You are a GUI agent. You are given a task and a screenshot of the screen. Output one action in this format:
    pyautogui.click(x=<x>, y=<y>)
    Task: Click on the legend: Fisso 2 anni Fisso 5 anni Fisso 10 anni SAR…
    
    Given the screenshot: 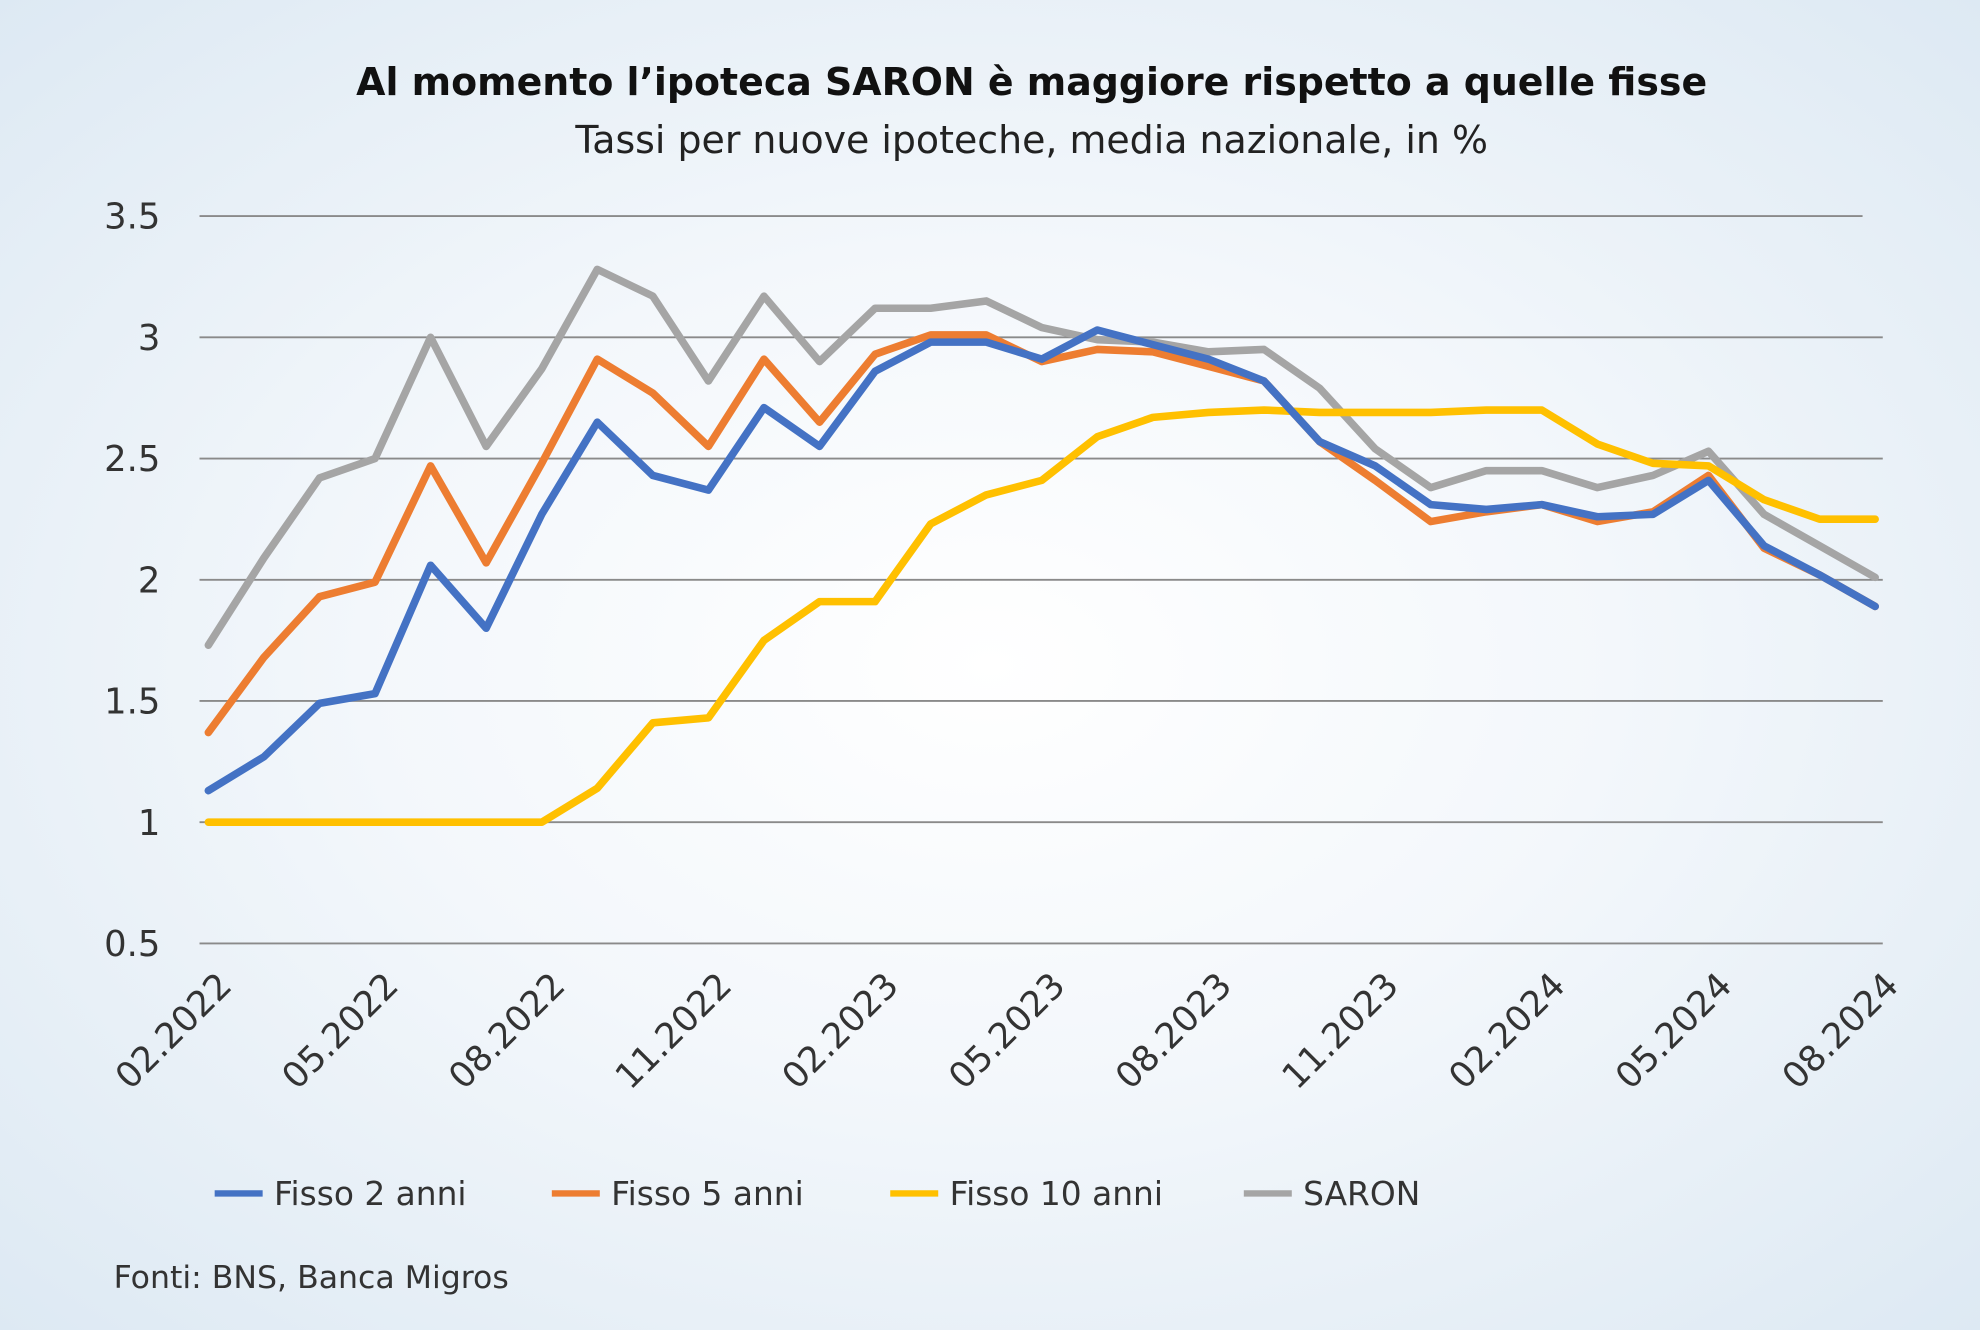 What is the action you would take?
    pyautogui.click(x=817, y=1194)
    